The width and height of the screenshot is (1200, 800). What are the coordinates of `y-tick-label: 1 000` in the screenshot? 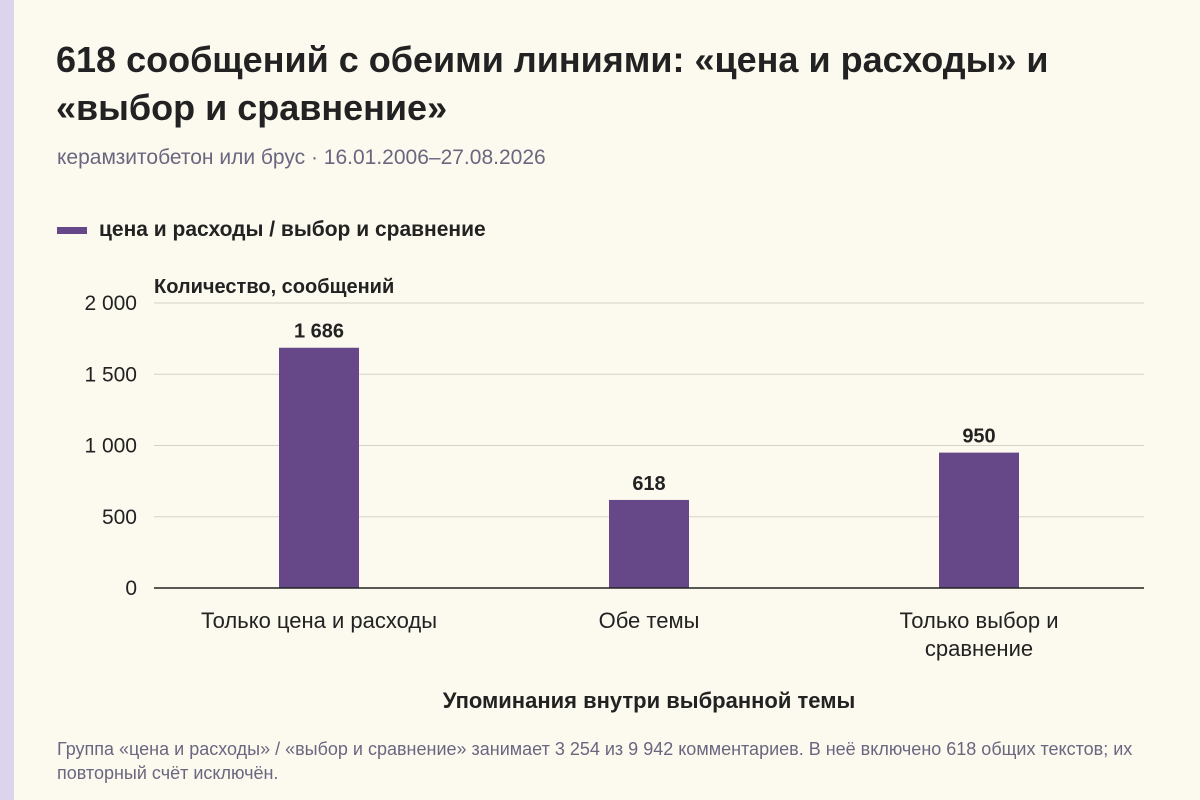 It's located at (110, 446).